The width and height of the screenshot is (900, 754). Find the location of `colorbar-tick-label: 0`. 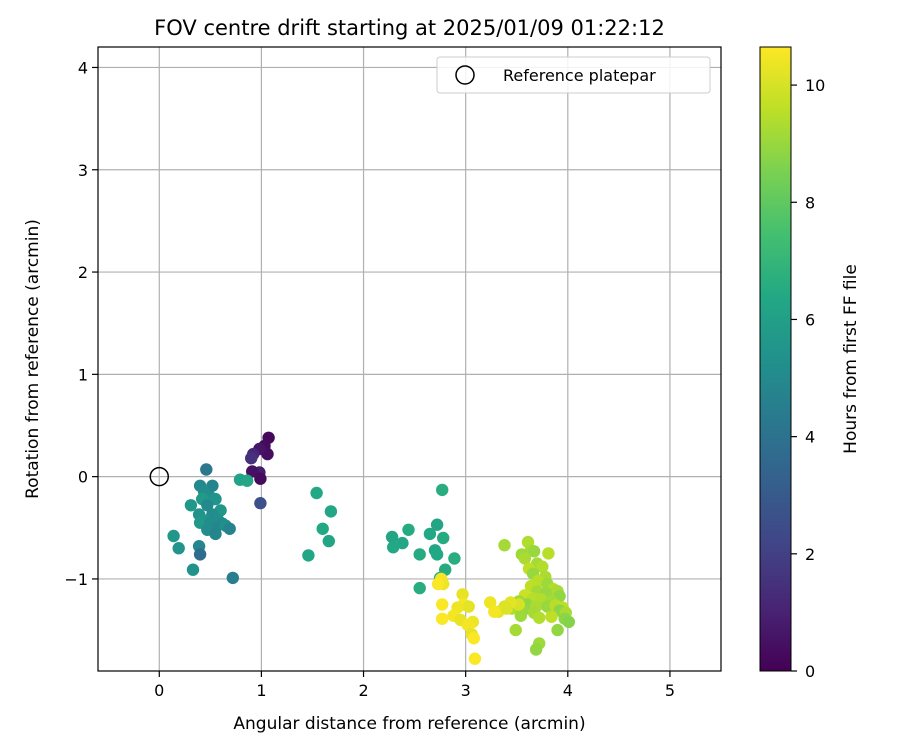

colorbar-tick-label: 0 is located at coordinates (810, 671).